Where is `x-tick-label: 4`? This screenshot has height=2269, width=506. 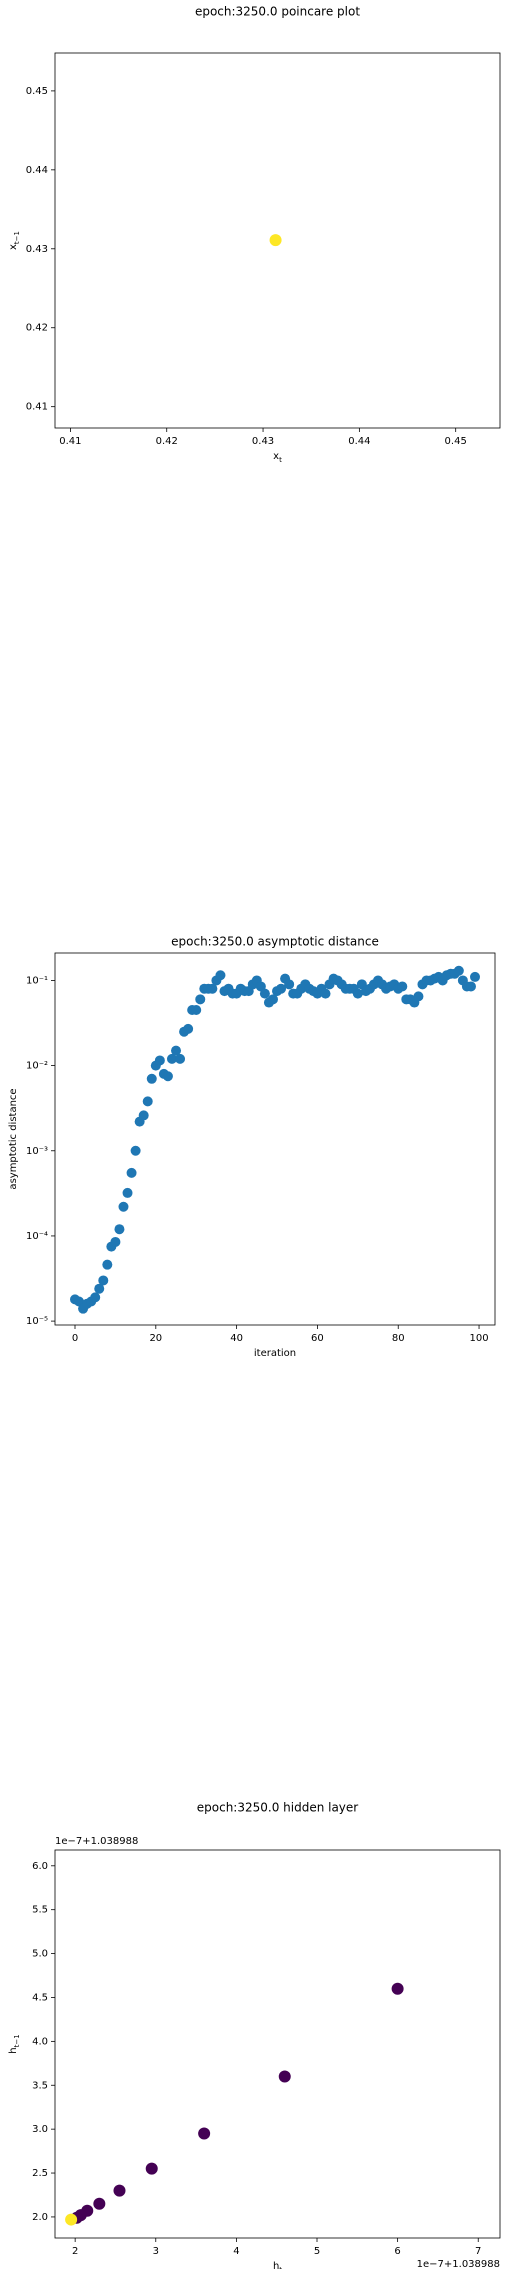
x-tick-label: 4 is located at coordinates (236, 2251).